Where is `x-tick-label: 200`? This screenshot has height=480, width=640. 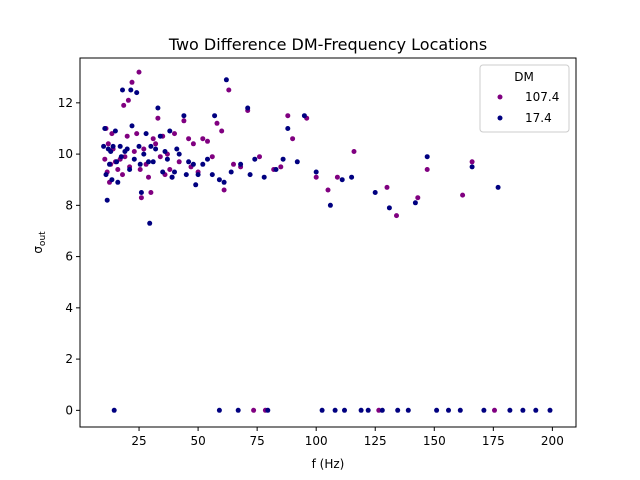
x-tick-label: 200 is located at coordinates (552, 441).